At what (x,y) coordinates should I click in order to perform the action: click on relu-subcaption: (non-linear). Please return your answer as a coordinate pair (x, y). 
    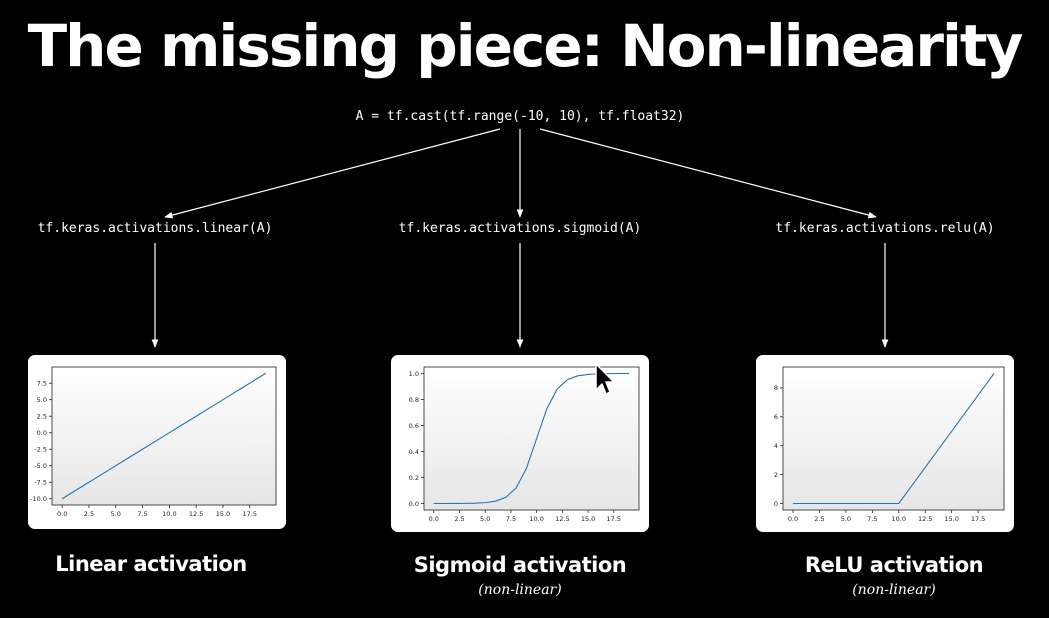
    Looking at the image, I should click on (894, 590).